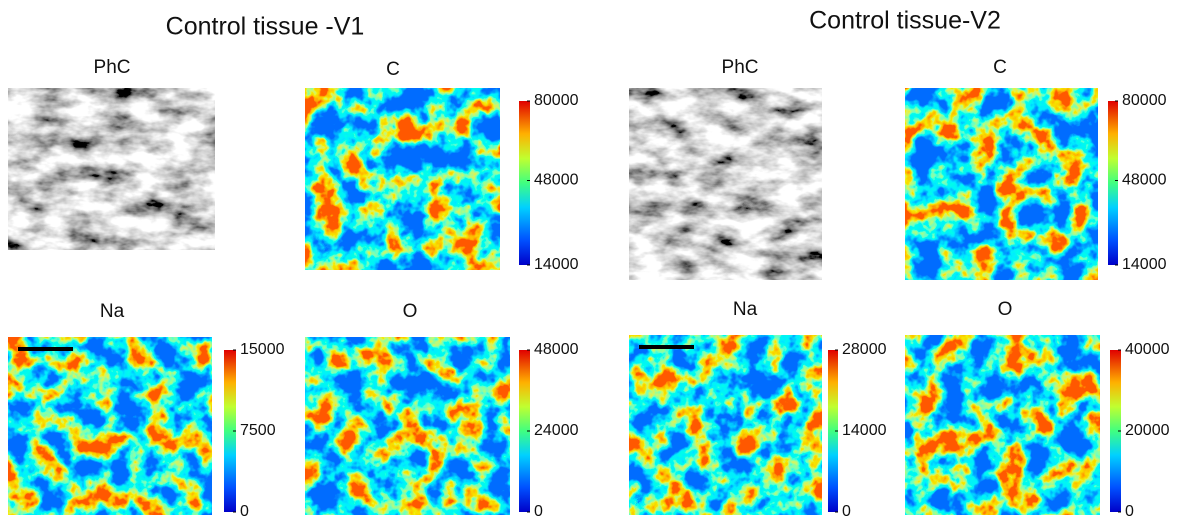 Image resolution: width=1190 pixels, height=524 pixels. I want to click on group-title: Control tissue-V2, so click(905, 21).